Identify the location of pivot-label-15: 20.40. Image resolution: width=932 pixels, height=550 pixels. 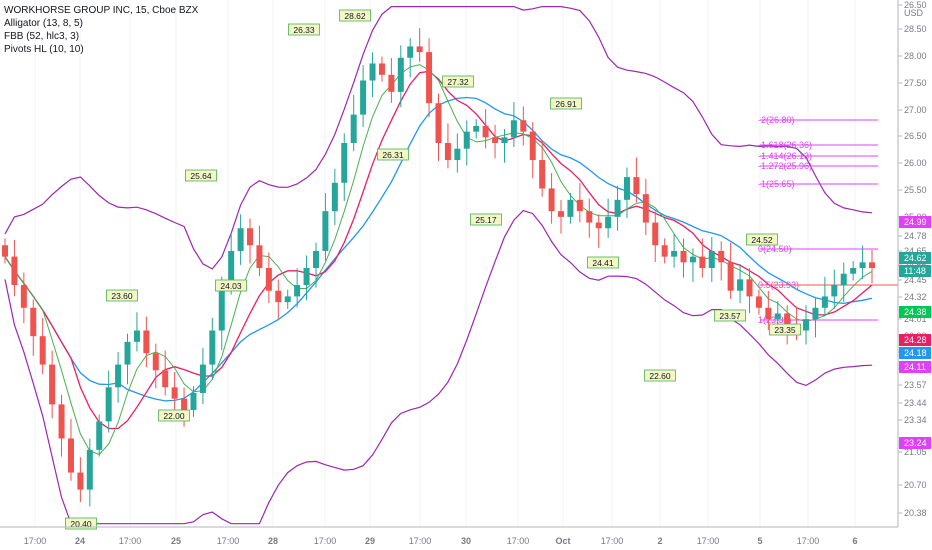
(81, 524).